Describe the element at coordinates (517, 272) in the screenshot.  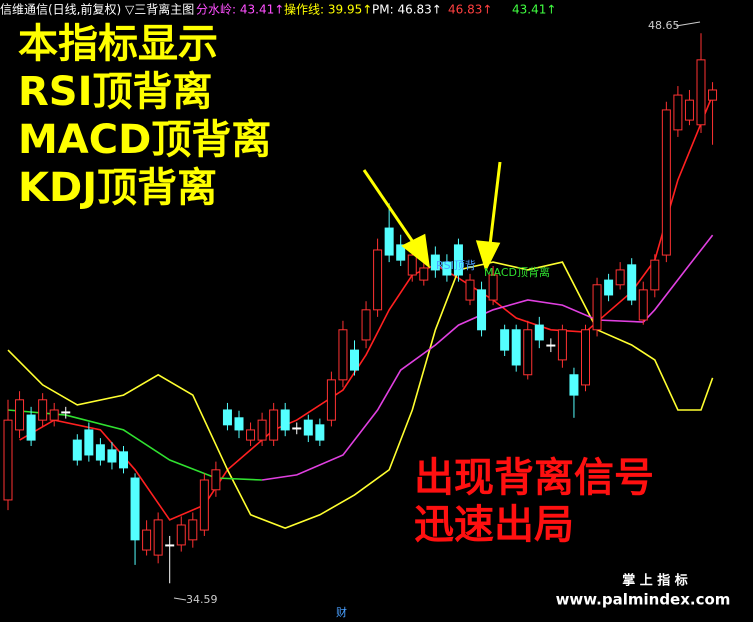
I see `macd-label: MACD顶背离` at that location.